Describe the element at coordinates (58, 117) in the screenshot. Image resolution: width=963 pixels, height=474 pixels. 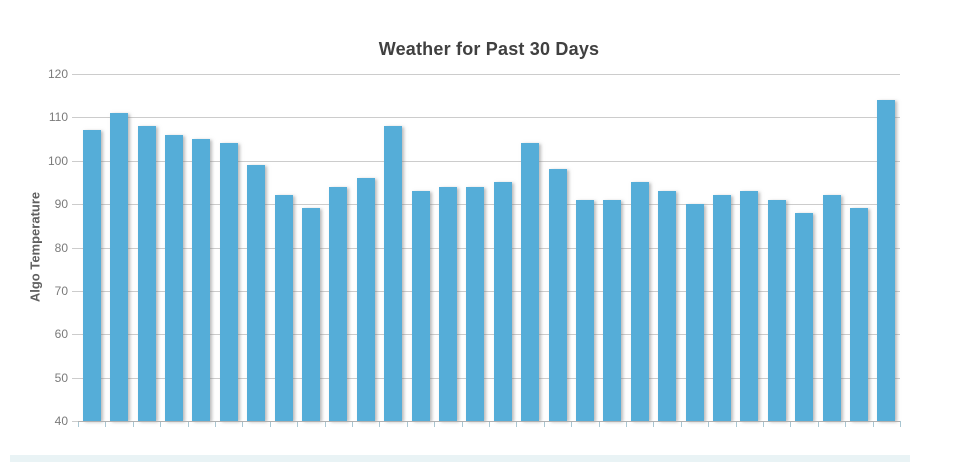
I see `y-tick-label: 110` at that location.